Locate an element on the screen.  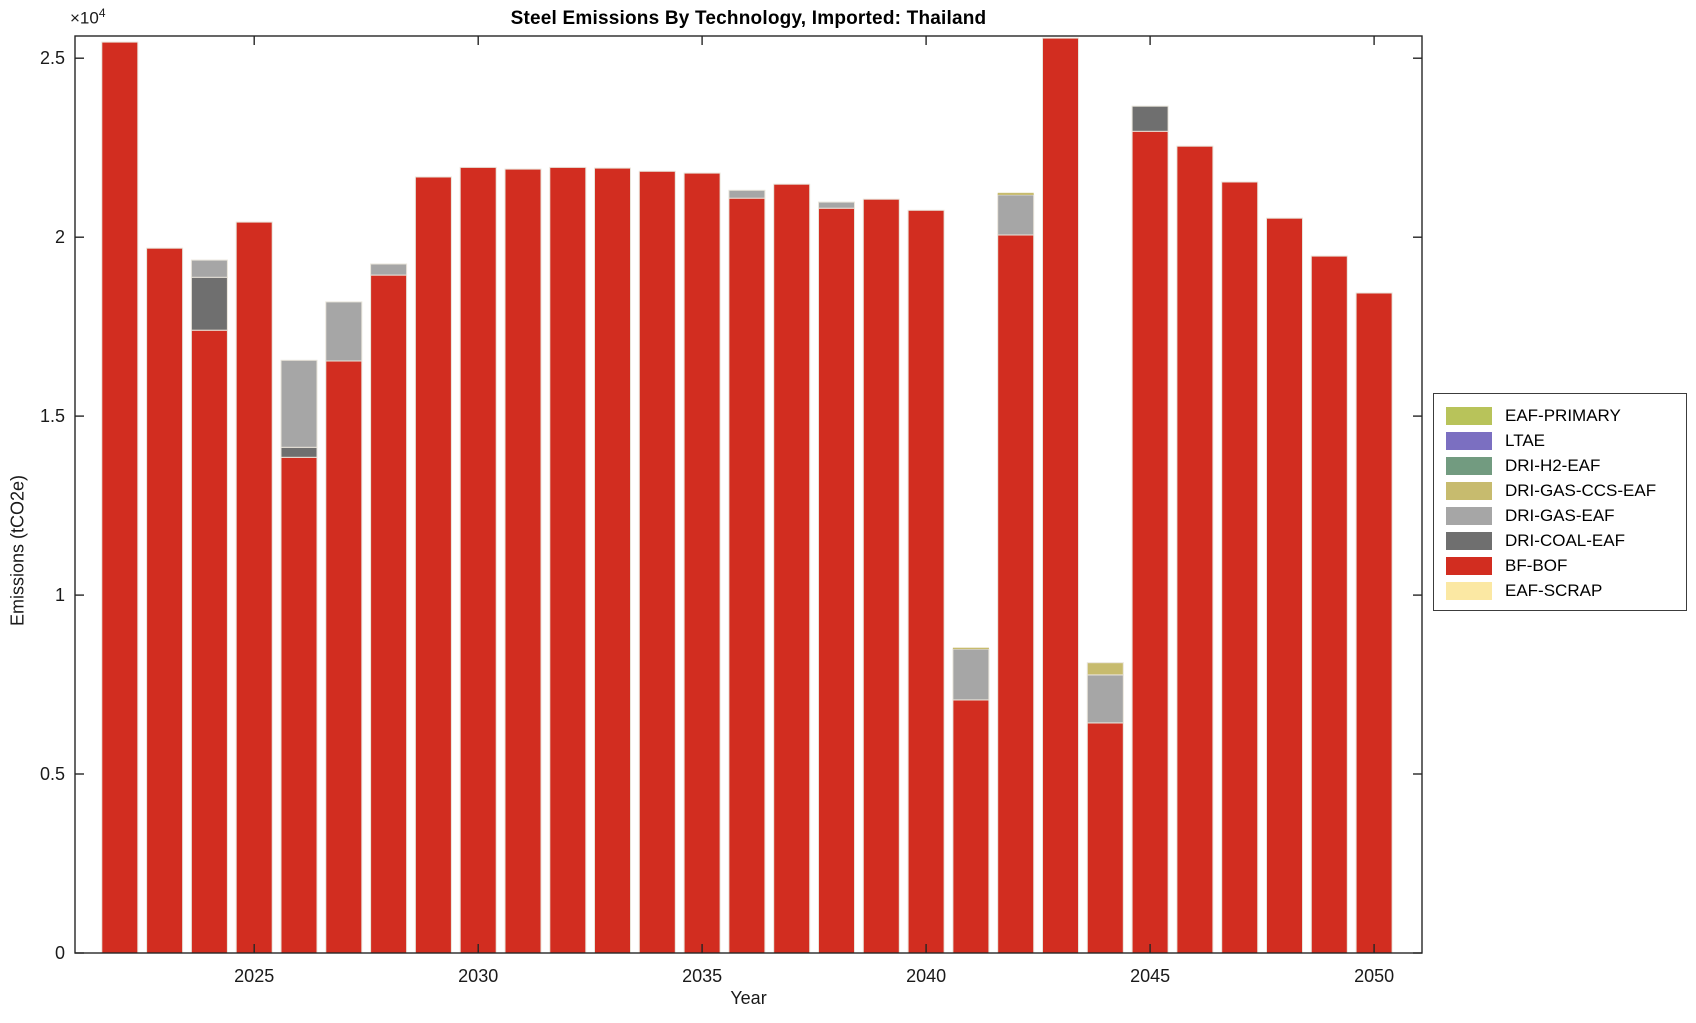
bar-segment-bf-bof-2043 is located at coordinates (1060, 495).